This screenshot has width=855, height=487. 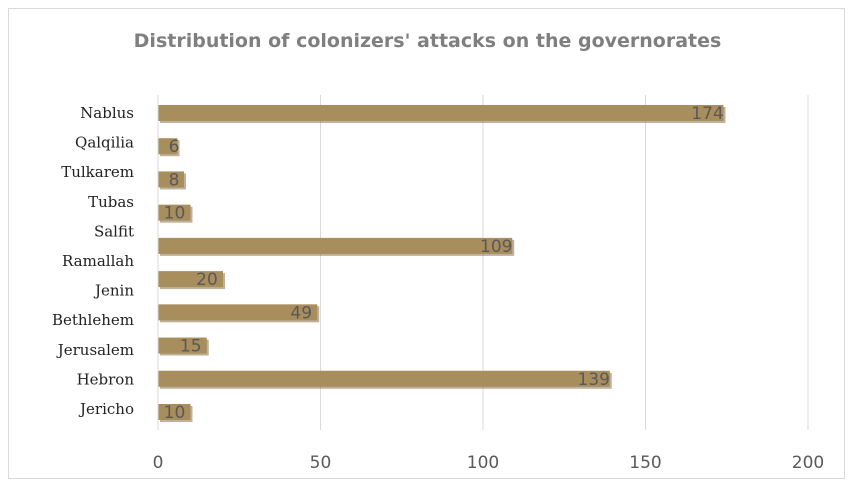 What do you see at coordinates (106, 379) in the screenshot?
I see `category-label: Hebron` at bounding box center [106, 379].